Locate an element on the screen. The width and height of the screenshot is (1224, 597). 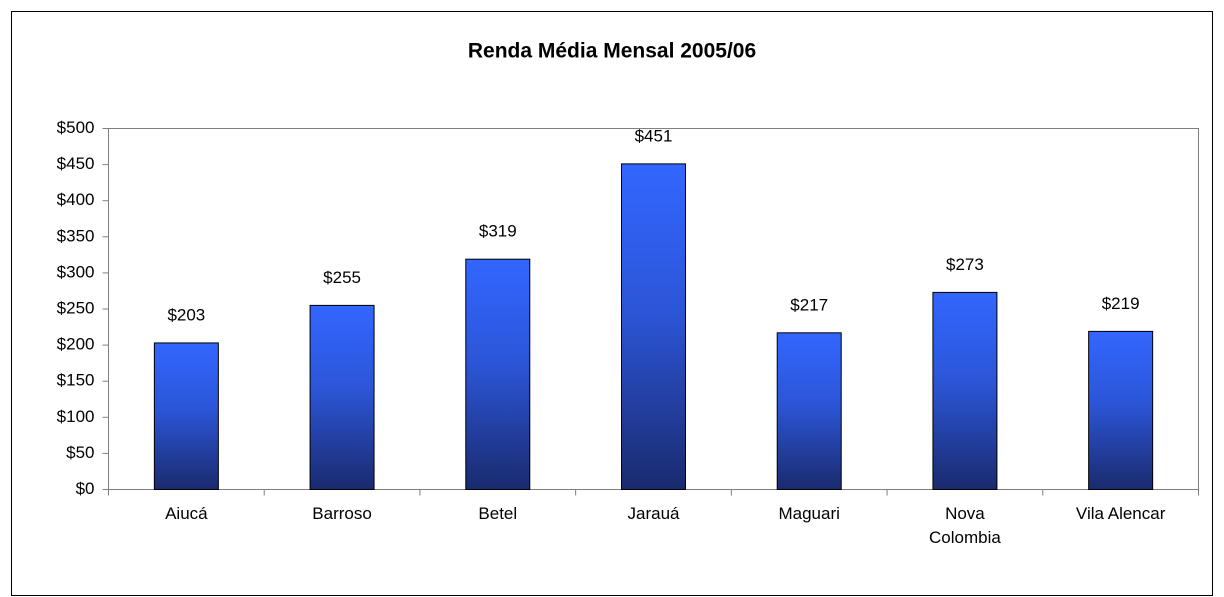
data-label: $219 is located at coordinates (1121, 303).